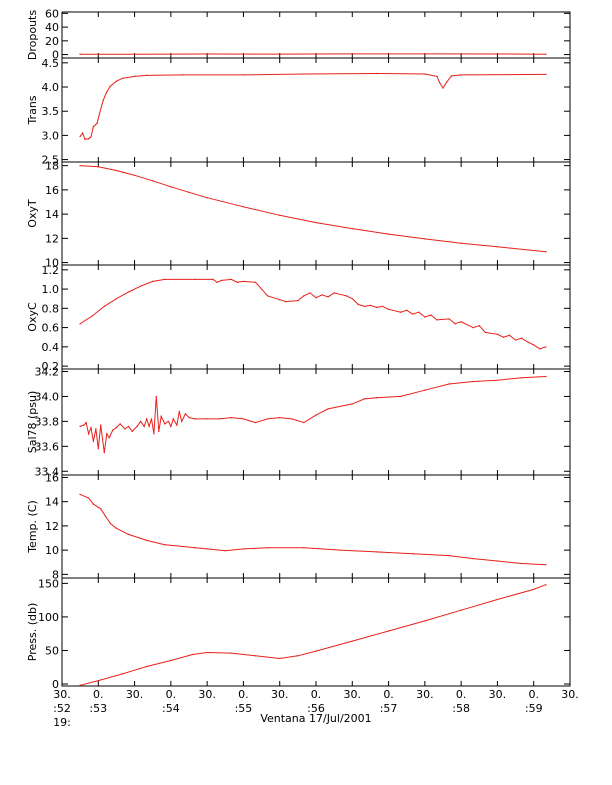 The height and width of the screenshot is (785, 612). I want to click on panel-3-ytick-label: 10, so click(52, 263).